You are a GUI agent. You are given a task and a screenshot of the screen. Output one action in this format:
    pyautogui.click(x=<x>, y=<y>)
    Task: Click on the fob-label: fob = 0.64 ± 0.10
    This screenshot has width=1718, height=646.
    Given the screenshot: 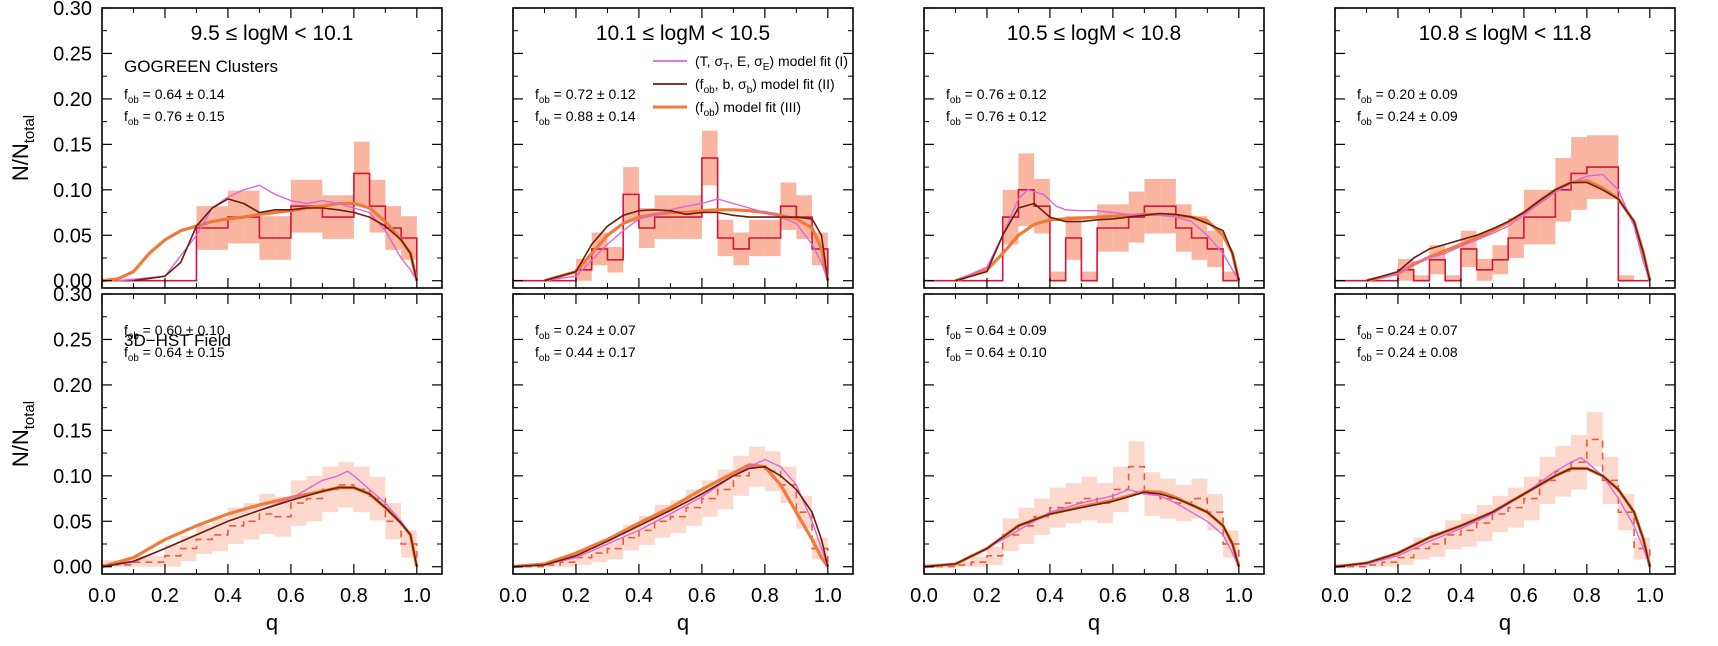 What is the action you would take?
    pyautogui.click(x=996, y=354)
    